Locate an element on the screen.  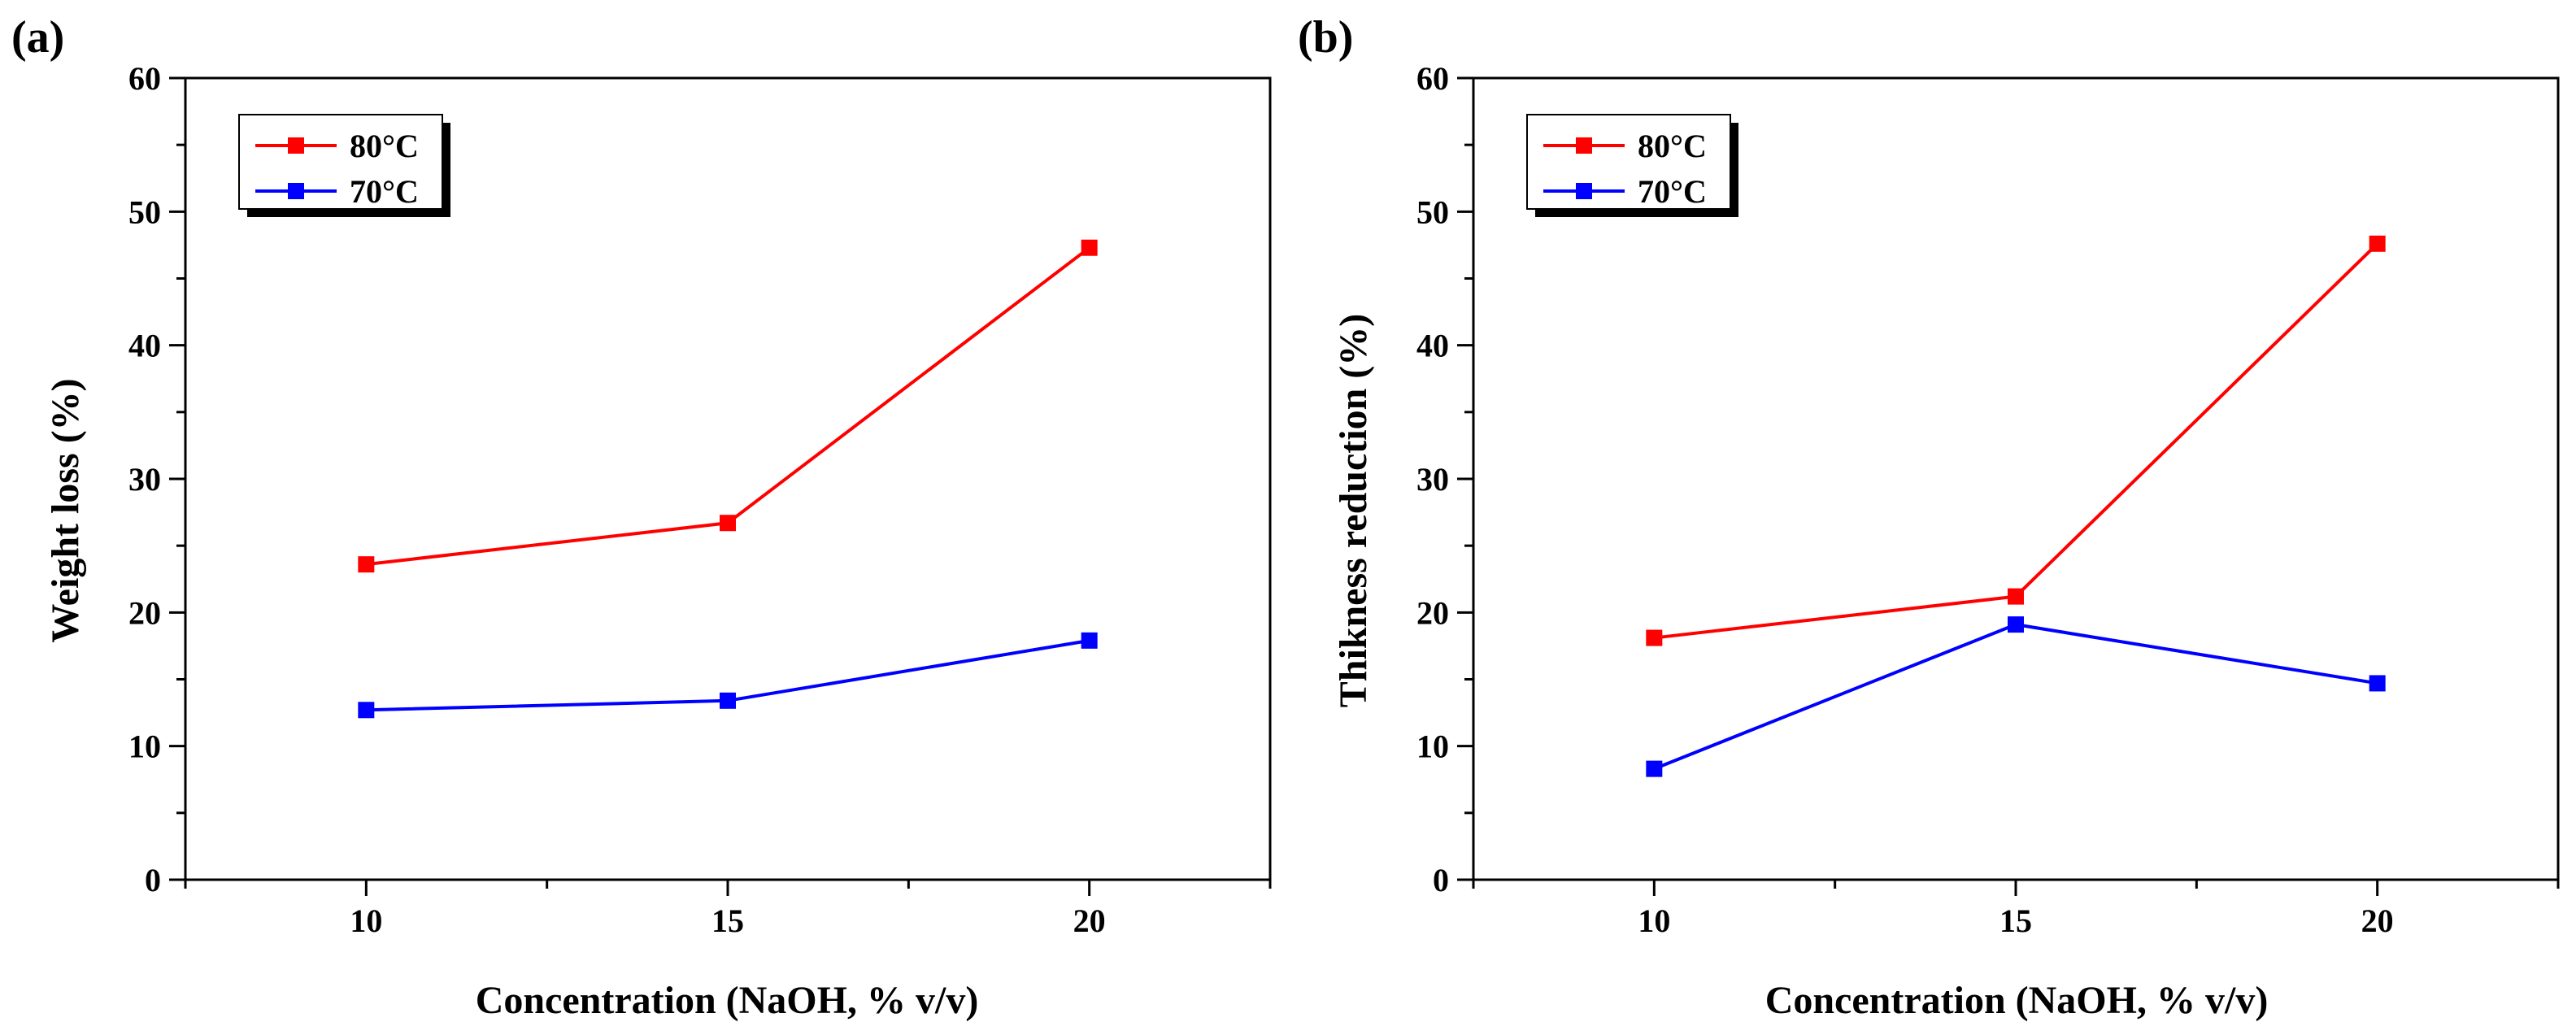
legend-b: 80°C 70°C is located at coordinates (1632, 165).